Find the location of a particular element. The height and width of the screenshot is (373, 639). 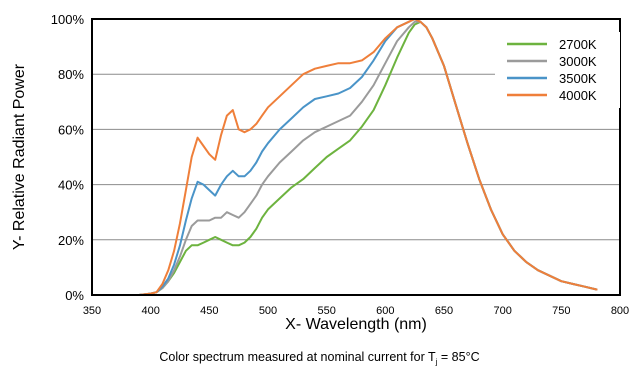

legend-label: 2700K is located at coordinates (578, 44).